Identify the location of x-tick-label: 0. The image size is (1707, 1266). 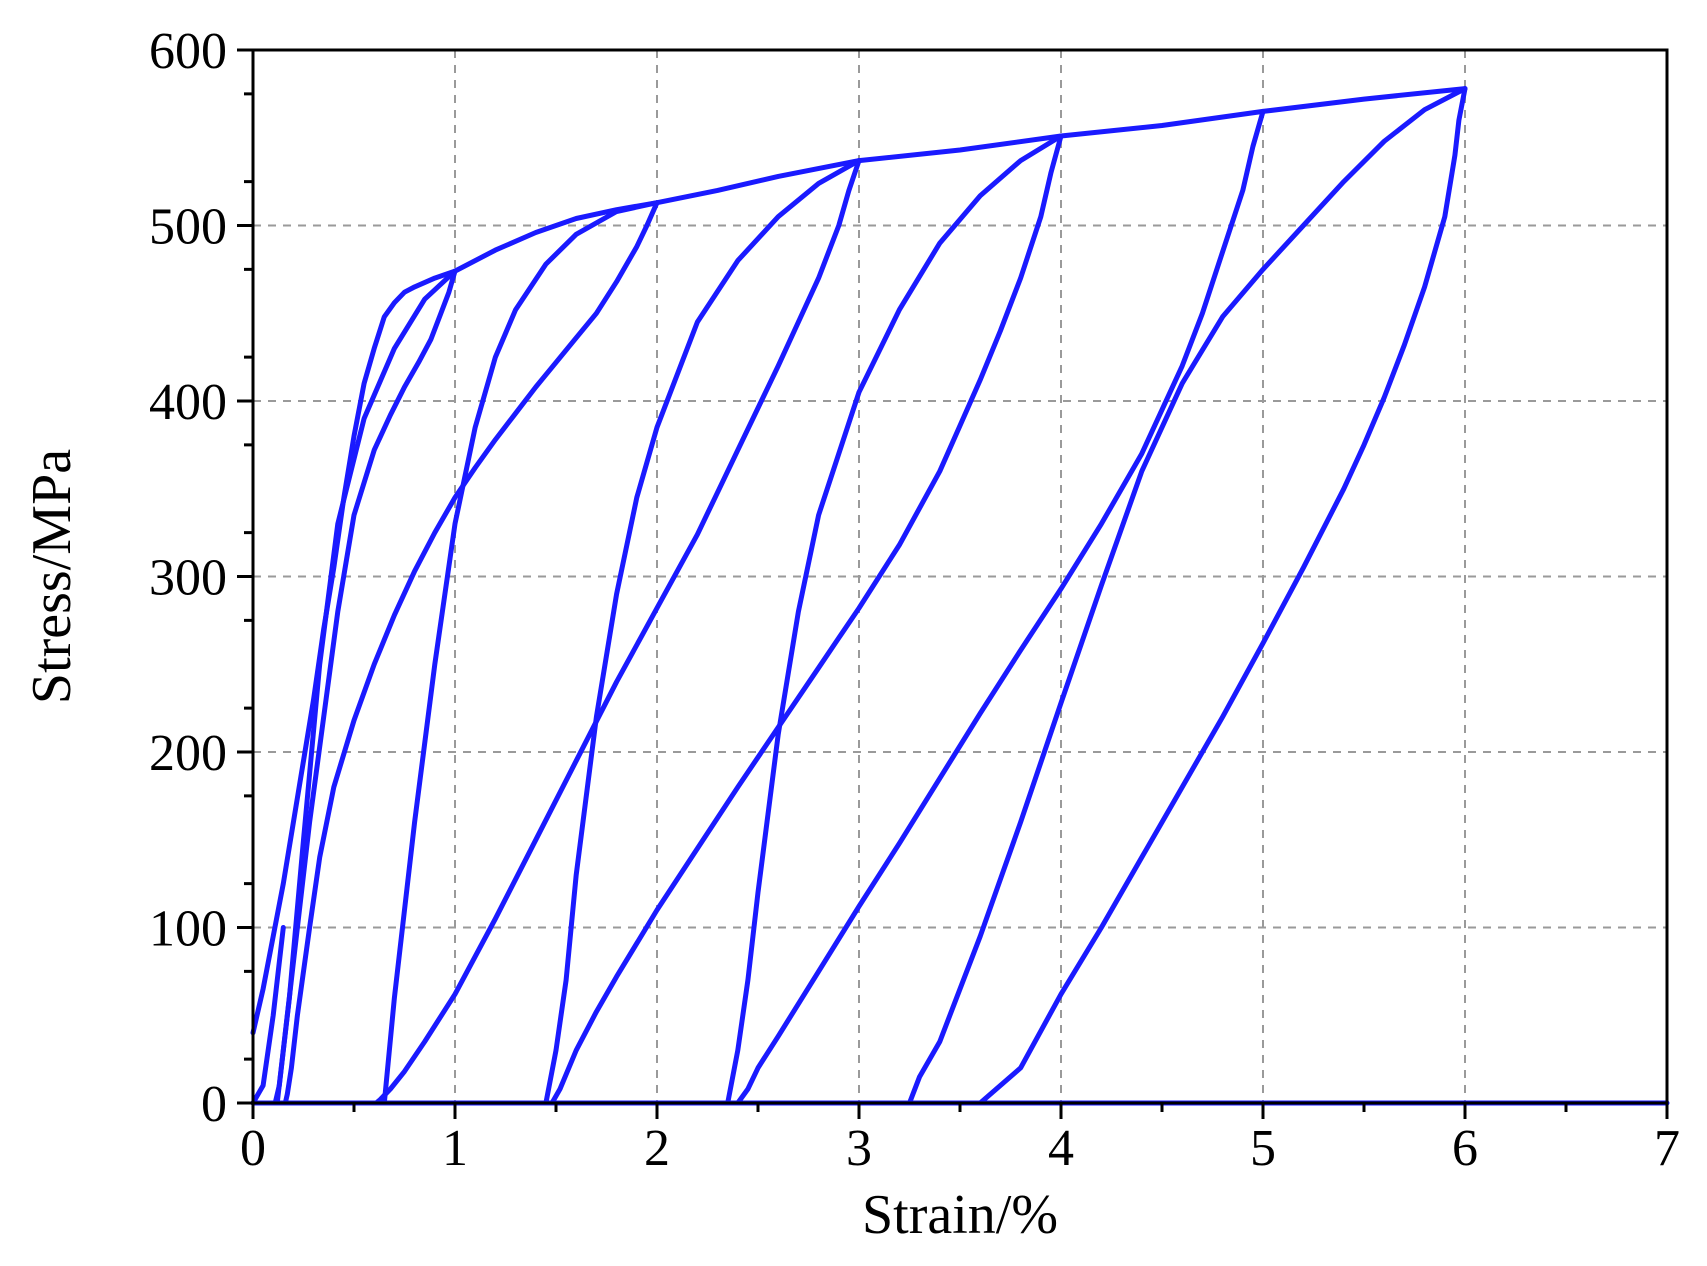
(253, 1148).